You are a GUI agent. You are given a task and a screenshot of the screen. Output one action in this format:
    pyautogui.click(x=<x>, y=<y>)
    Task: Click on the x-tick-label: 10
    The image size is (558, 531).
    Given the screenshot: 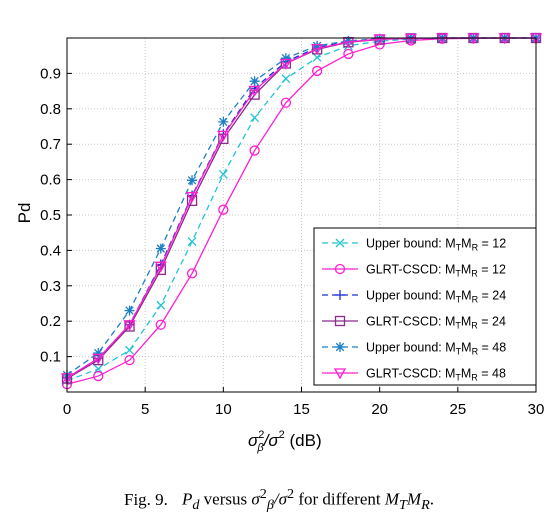 What is the action you would take?
    pyautogui.click(x=223, y=409)
    